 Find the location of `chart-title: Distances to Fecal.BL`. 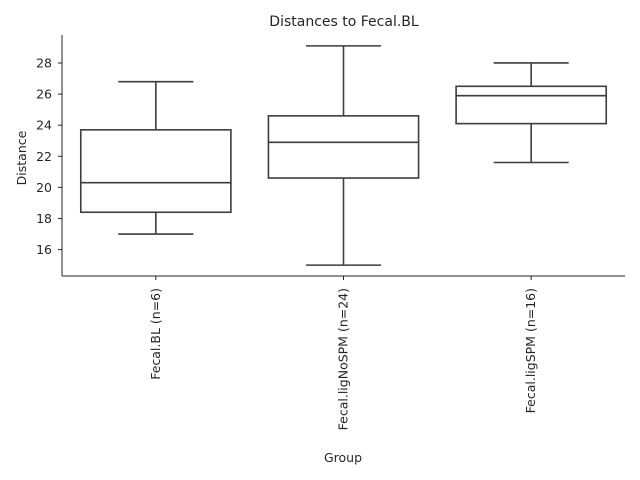

chart-title: Distances to Fecal.BL is located at coordinates (344, 22).